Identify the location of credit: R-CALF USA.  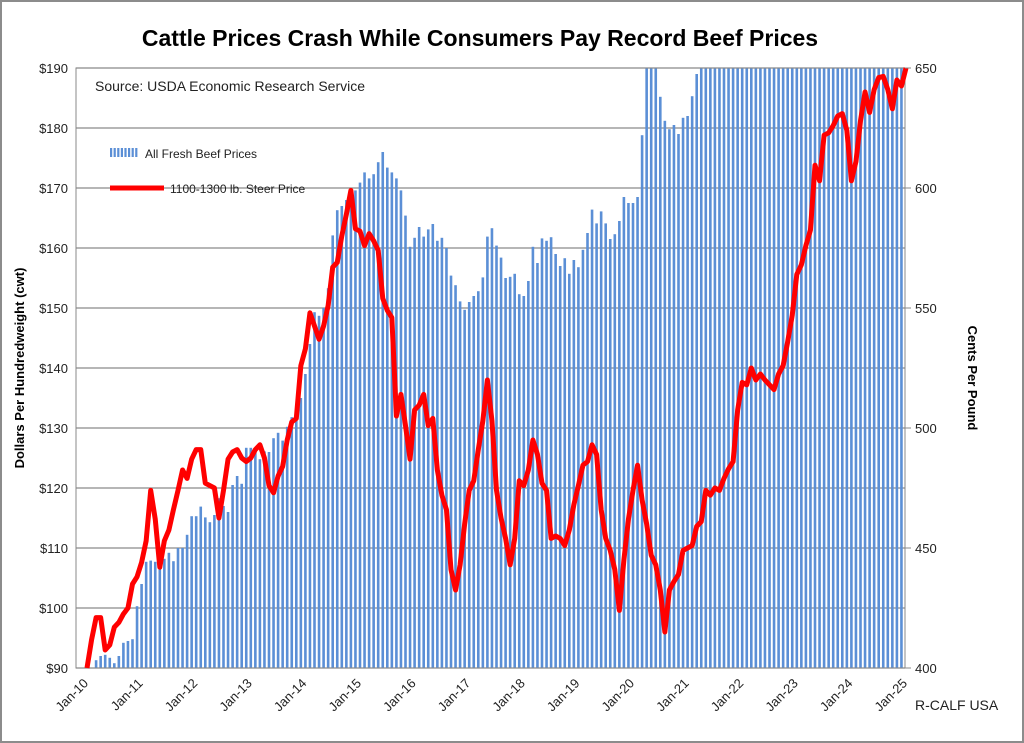
(957, 705).